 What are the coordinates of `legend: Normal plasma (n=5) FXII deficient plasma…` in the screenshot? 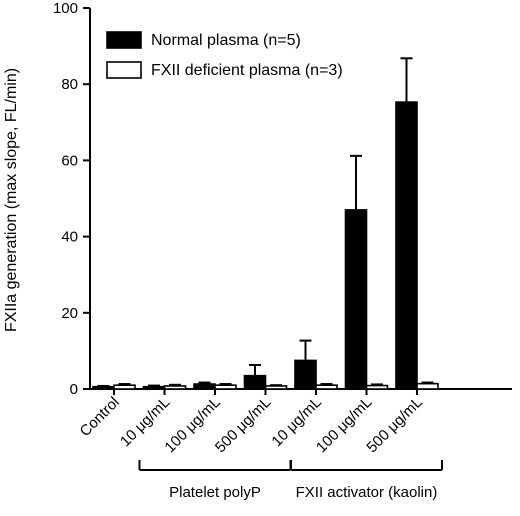 It's located at (224, 55).